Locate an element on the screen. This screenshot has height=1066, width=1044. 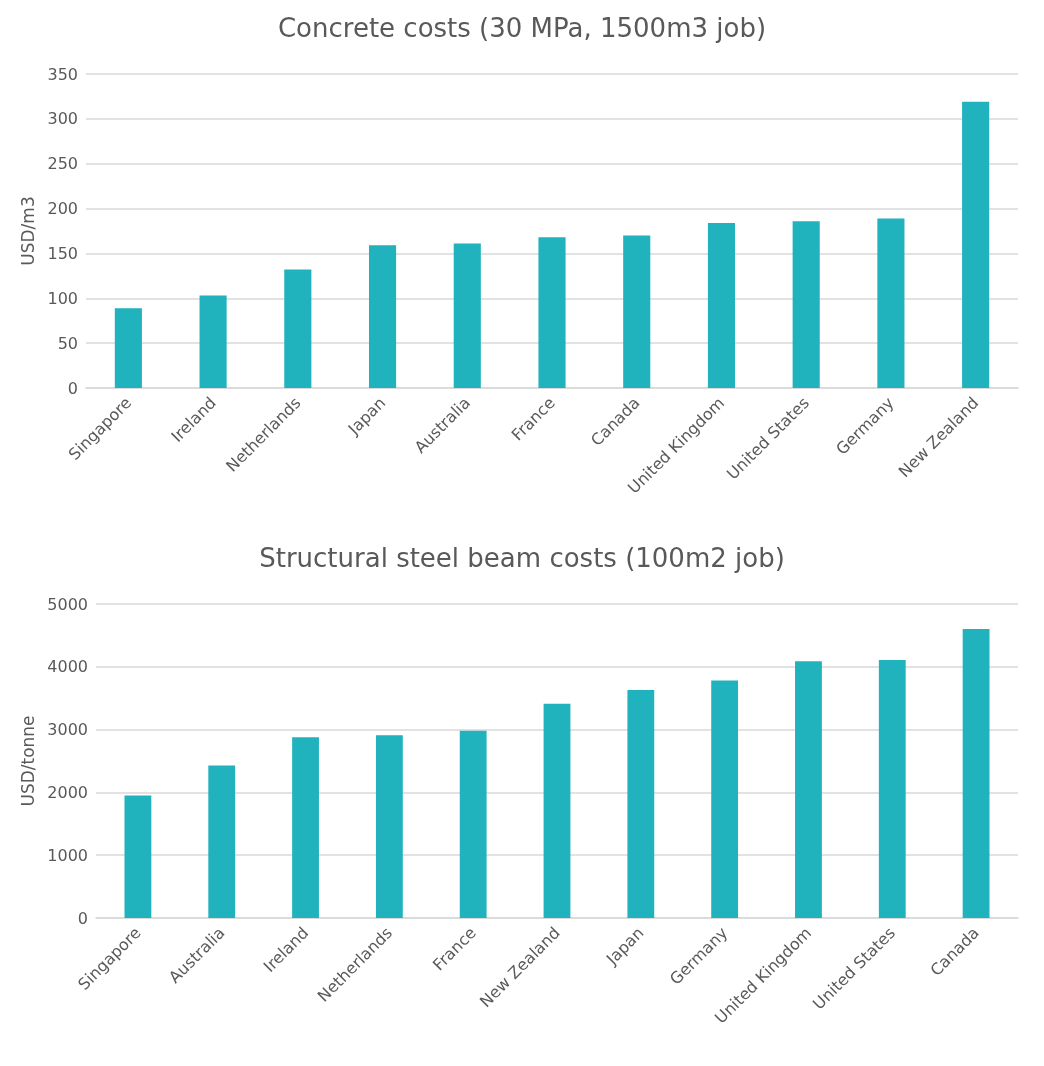
y-tick-label: 3000 is located at coordinates (67, 730).